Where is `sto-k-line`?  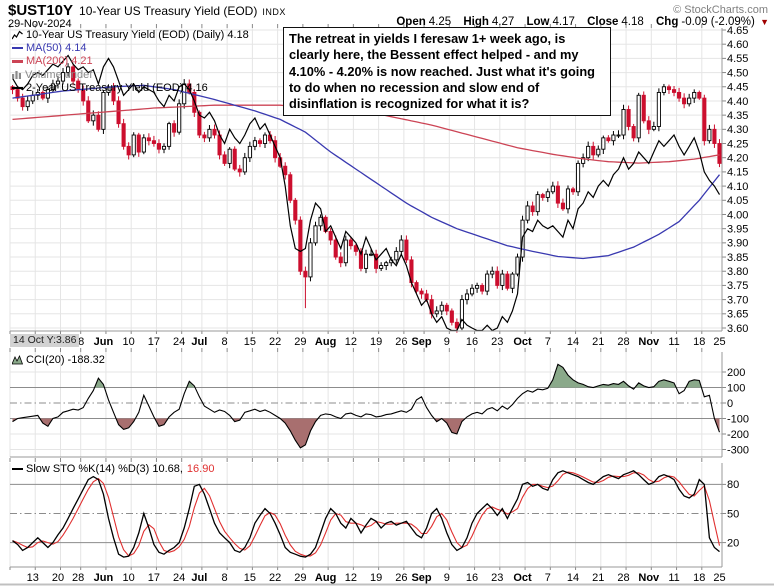 sto-k-line is located at coordinates (366, 514).